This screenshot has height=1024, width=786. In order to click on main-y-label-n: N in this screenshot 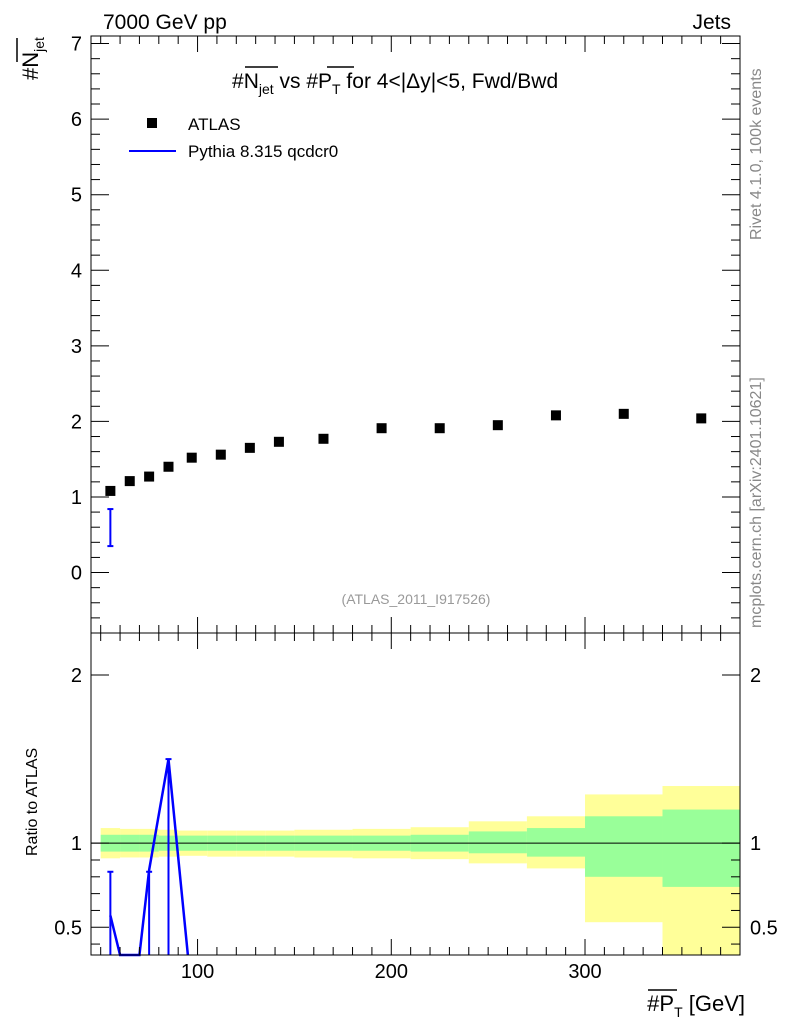, I will do `click(30, 60)`.